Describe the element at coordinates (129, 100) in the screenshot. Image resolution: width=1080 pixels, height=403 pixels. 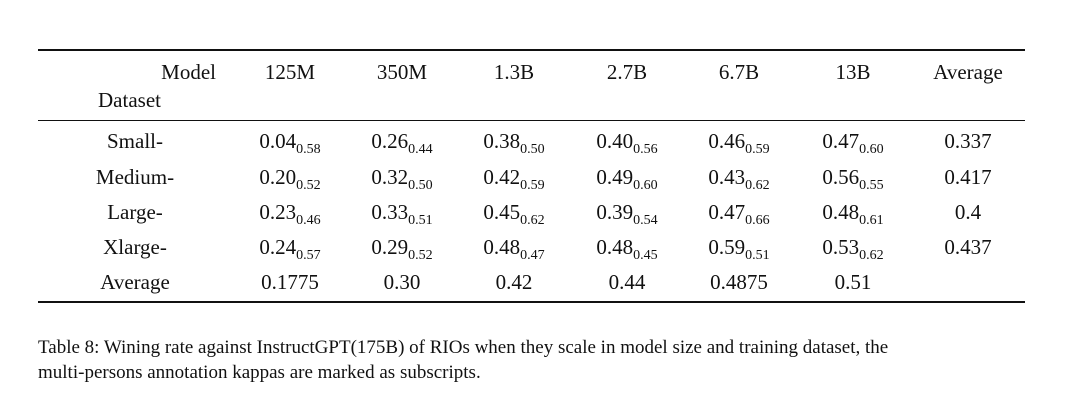
I see `corner-bottom: Dataset` at that location.